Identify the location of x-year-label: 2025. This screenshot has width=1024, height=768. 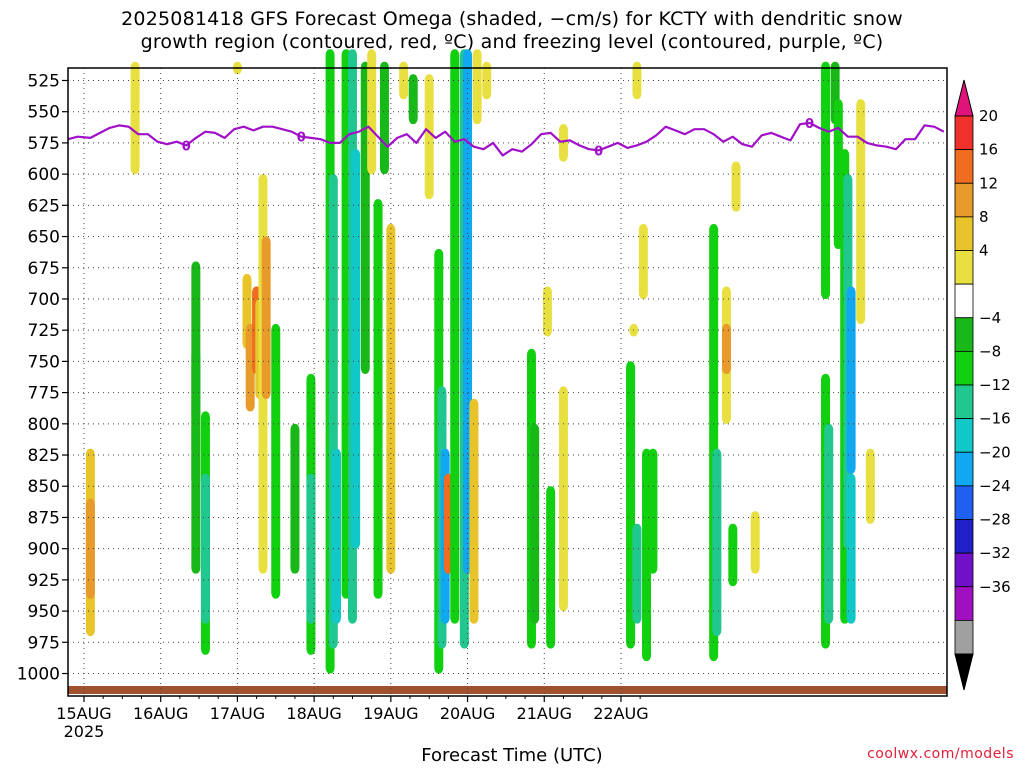
(84, 731).